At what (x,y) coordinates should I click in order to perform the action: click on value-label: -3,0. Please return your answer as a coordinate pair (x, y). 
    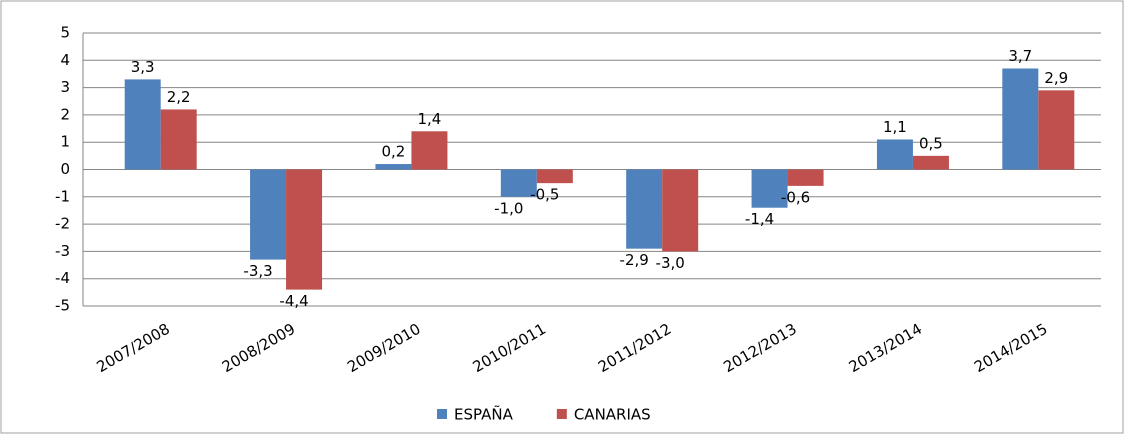
    Looking at the image, I should click on (670, 263).